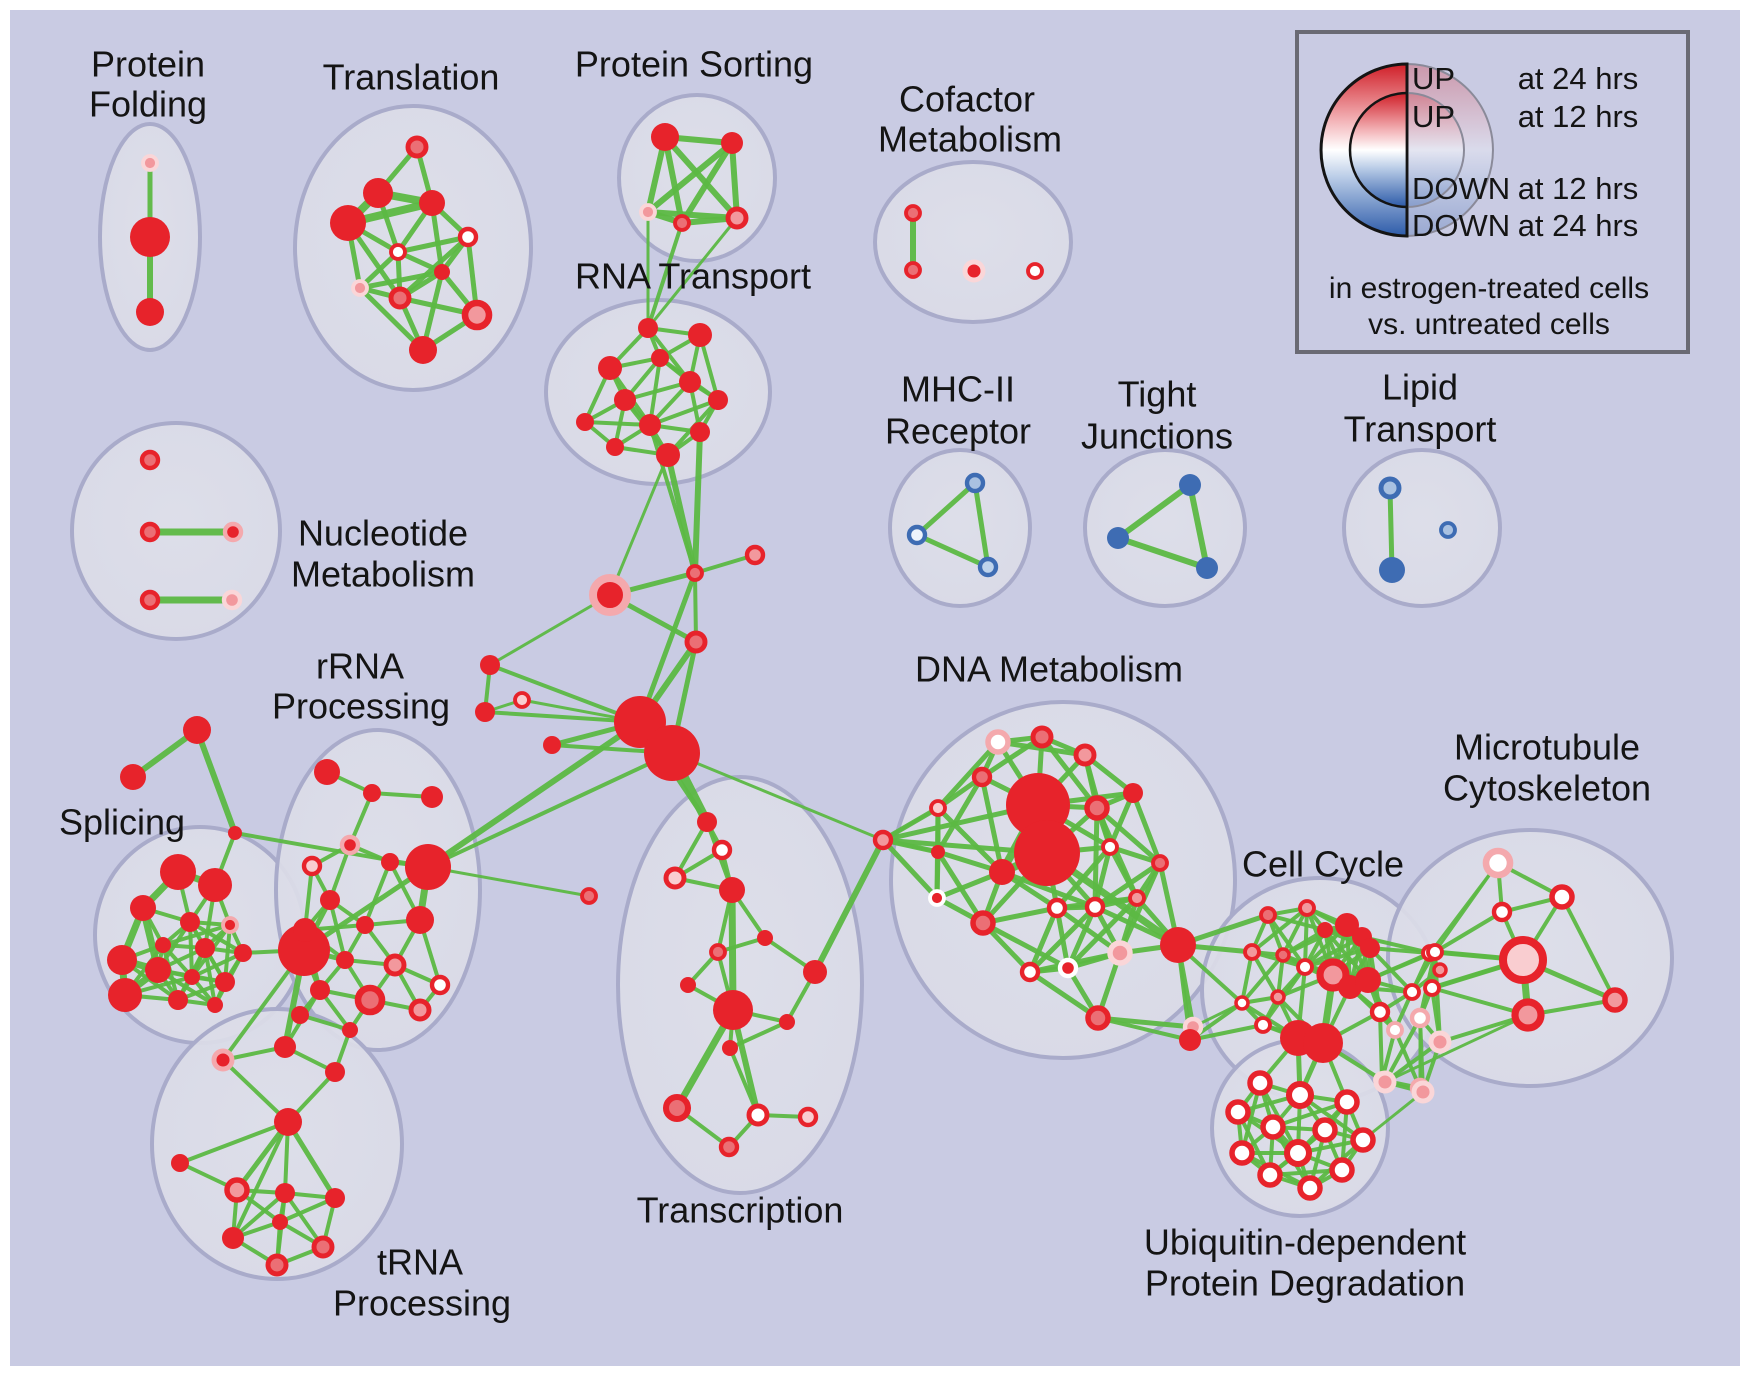  What do you see at coordinates (958, 431) in the screenshot?
I see `cluster-label-mhc-ii-receptor: Receptor` at bounding box center [958, 431].